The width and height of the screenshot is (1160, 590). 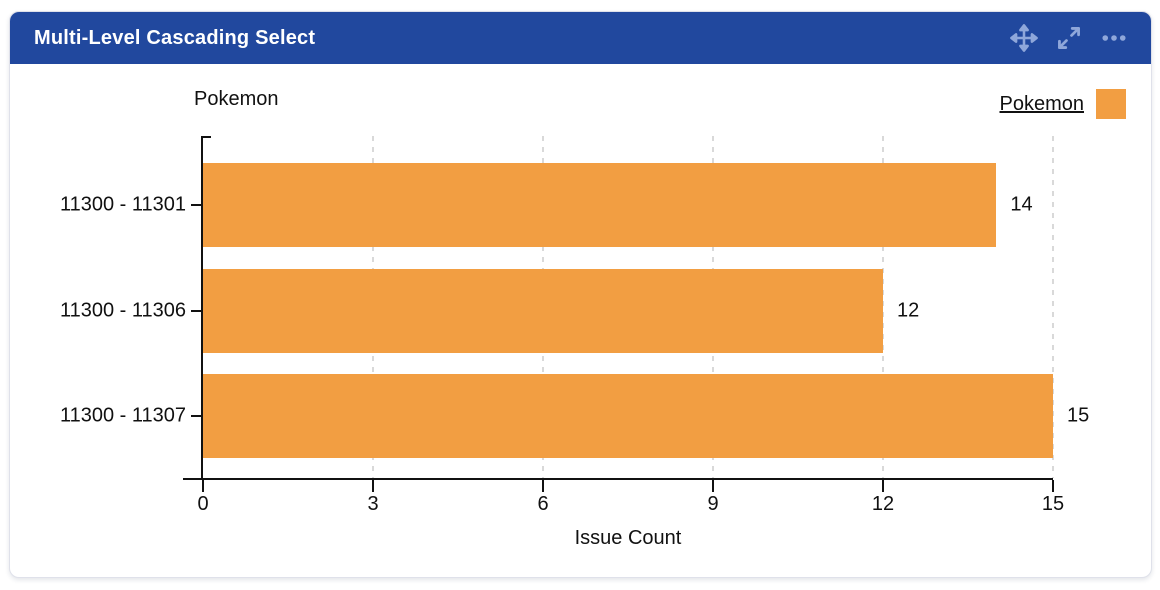 I want to click on bar-row: 11300 - 11306 12, so click(x=556, y=311).